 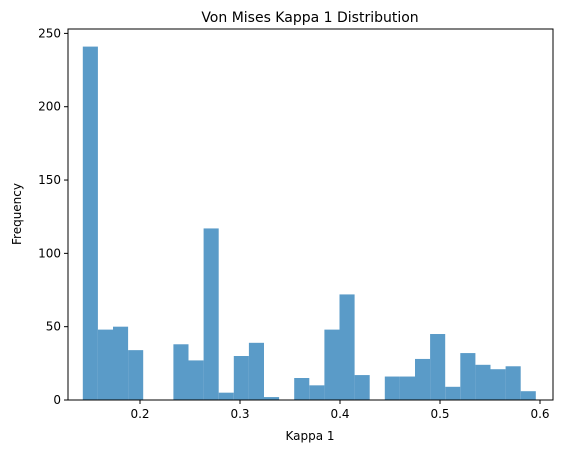 I want to click on x-axis-label: Kappa 1, so click(x=309, y=436).